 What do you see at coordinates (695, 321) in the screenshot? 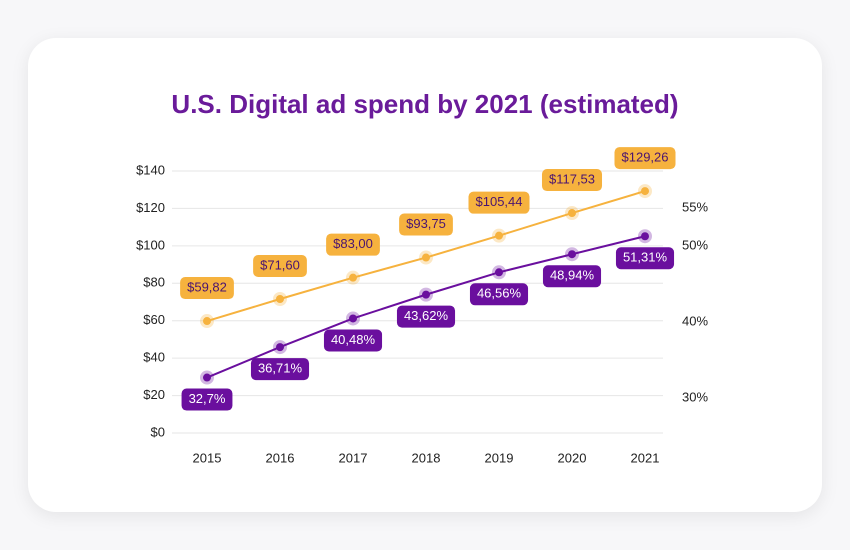
I see `y2-tick-label: 40%` at bounding box center [695, 321].